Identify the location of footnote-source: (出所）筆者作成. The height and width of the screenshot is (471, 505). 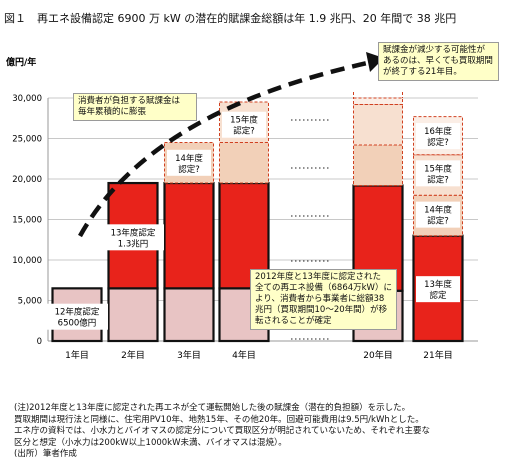
(45, 454).